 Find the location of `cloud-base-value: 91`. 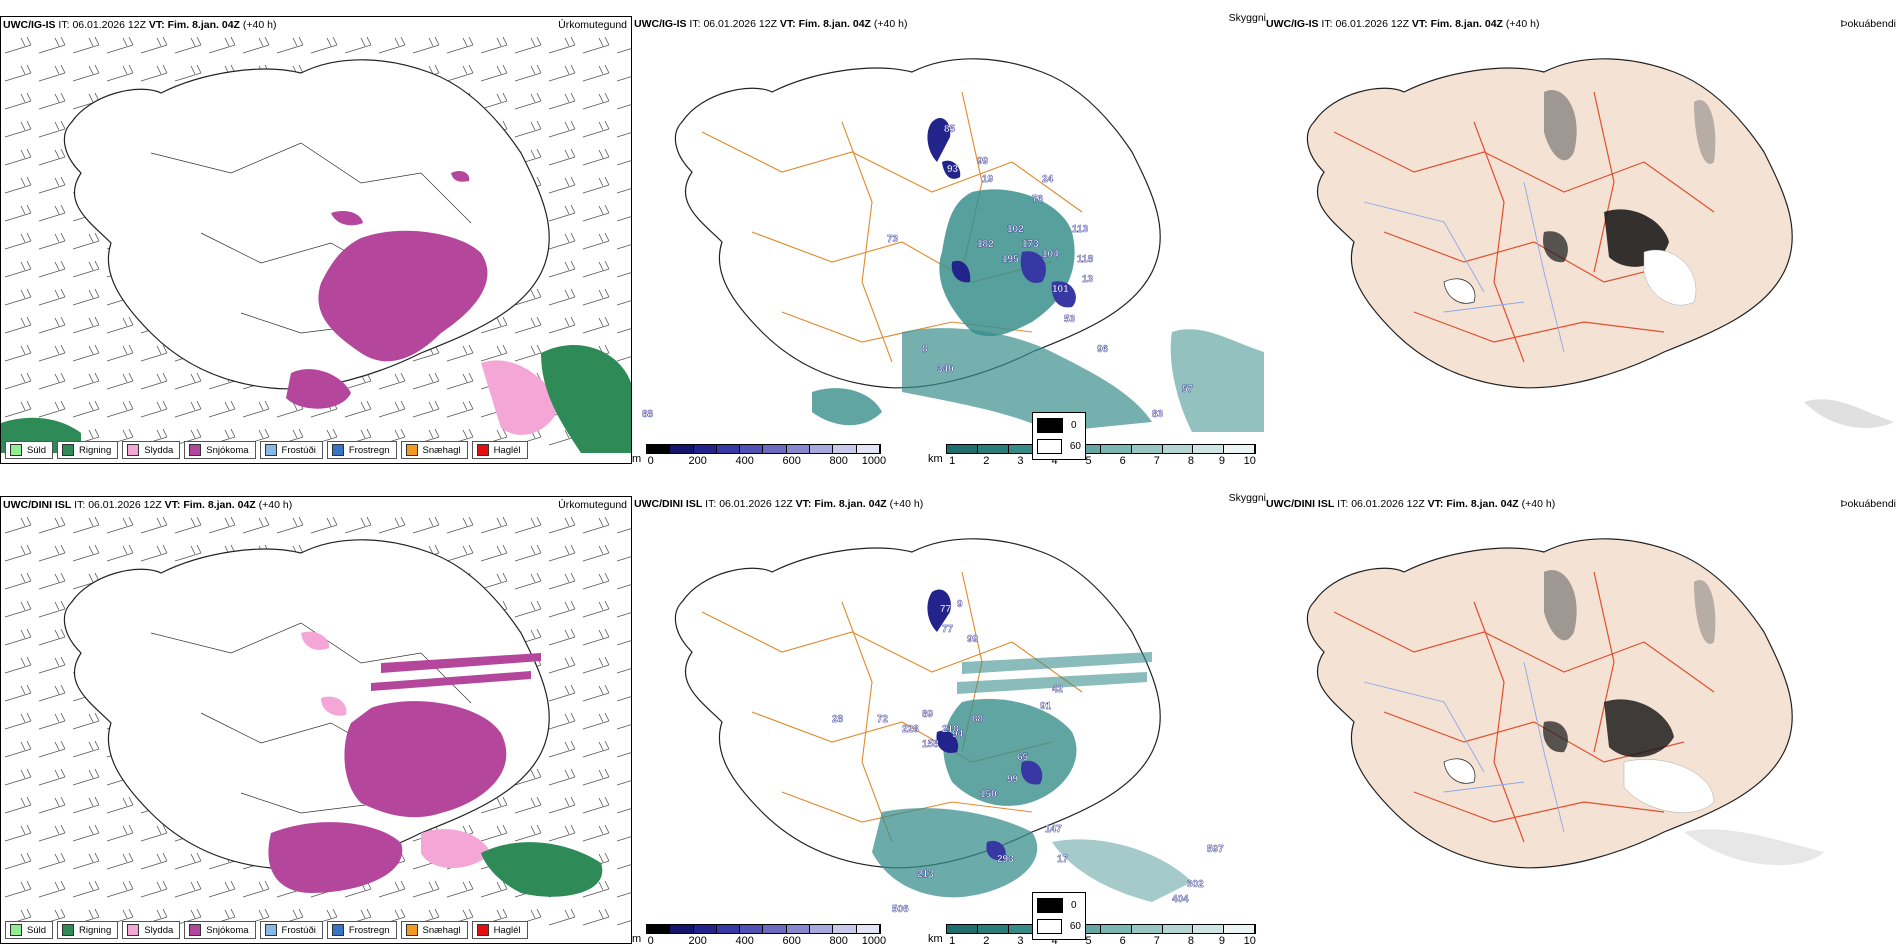

cloud-base-value: 91 is located at coordinates (1046, 706).